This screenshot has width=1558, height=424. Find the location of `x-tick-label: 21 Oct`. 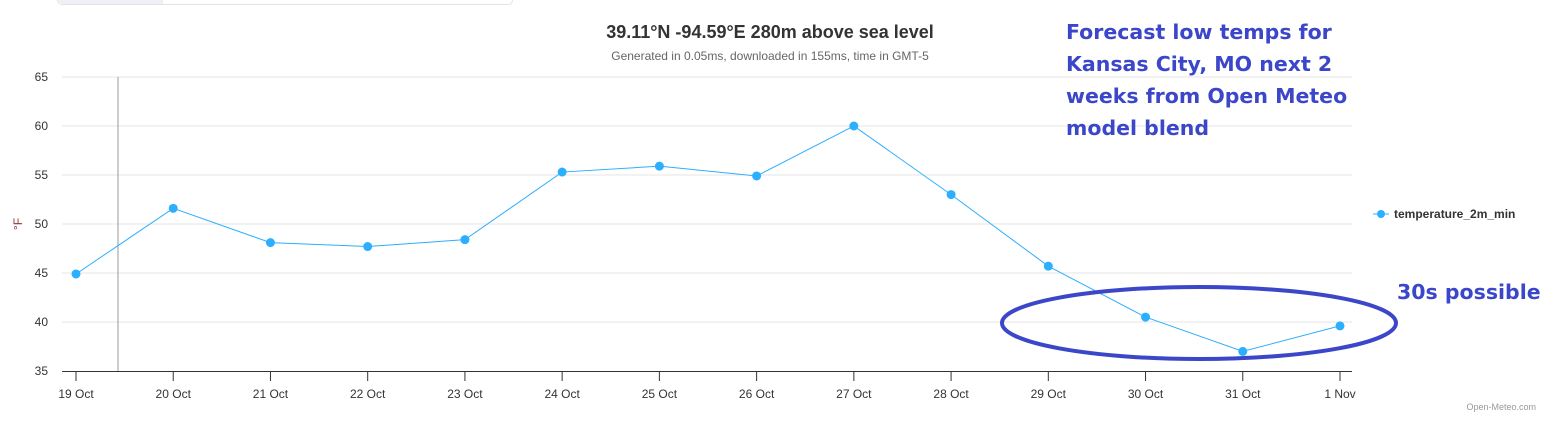

x-tick-label: 21 Oct is located at coordinates (271, 394).